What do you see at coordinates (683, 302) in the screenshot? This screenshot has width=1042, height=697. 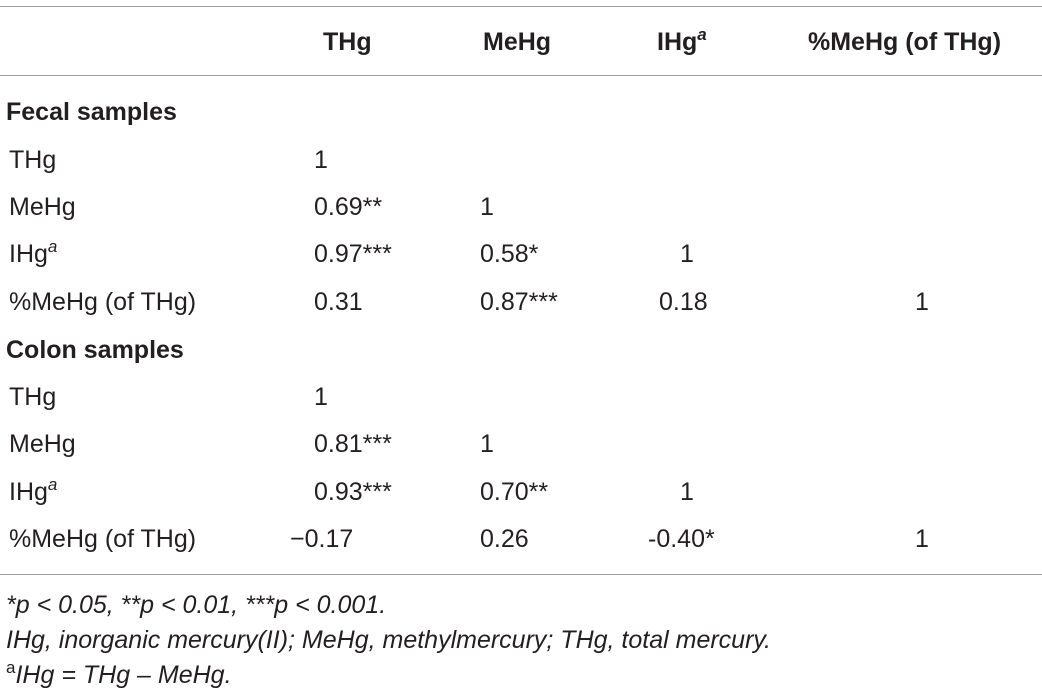 I see `cell-ihg: 0.18` at bounding box center [683, 302].